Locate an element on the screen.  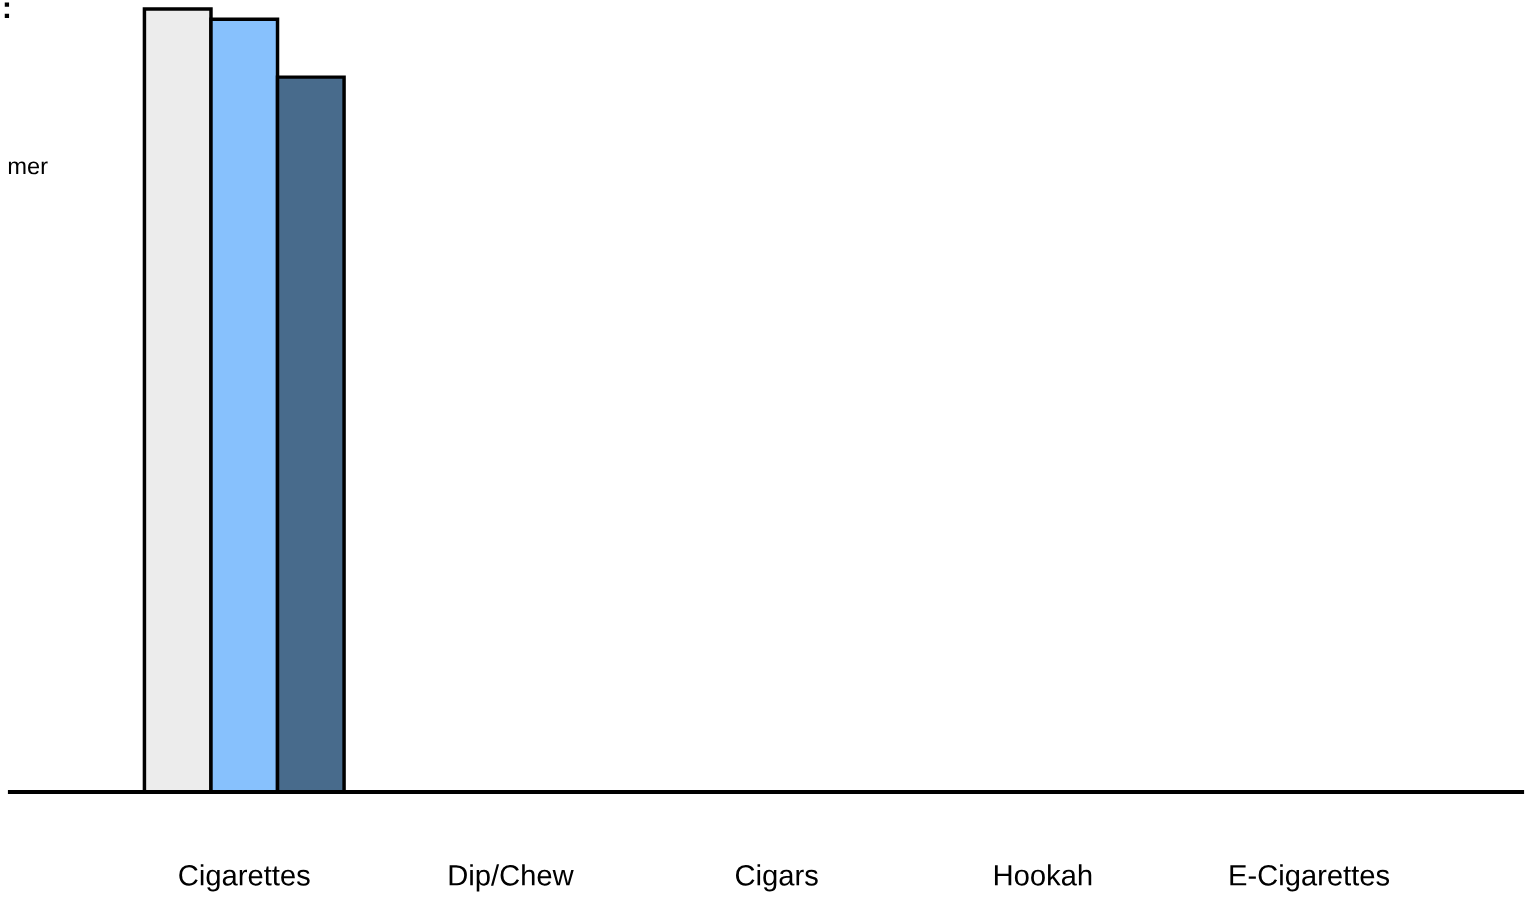
x-tick-label: Dip/Chew is located at coordinates (511, 878).